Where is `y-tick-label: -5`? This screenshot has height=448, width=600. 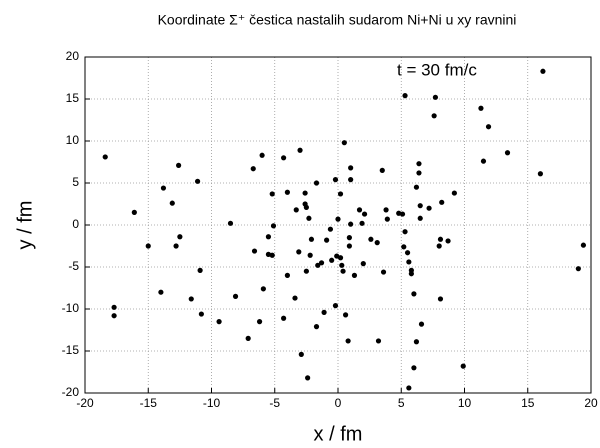
y-tick-label: -5 is located at coordinates (73, 266).